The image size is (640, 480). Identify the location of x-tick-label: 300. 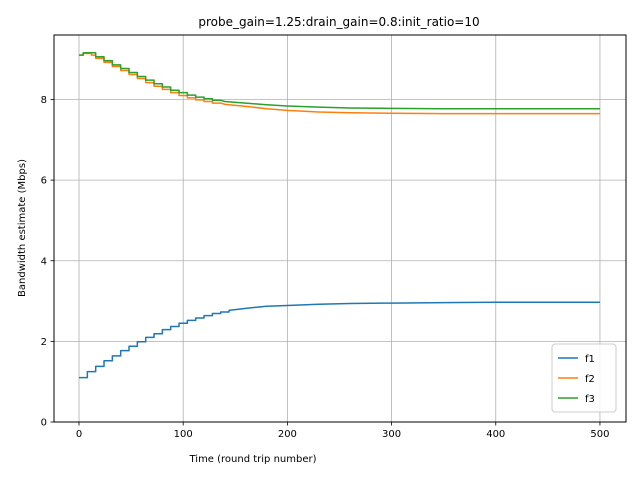
(391, 434).